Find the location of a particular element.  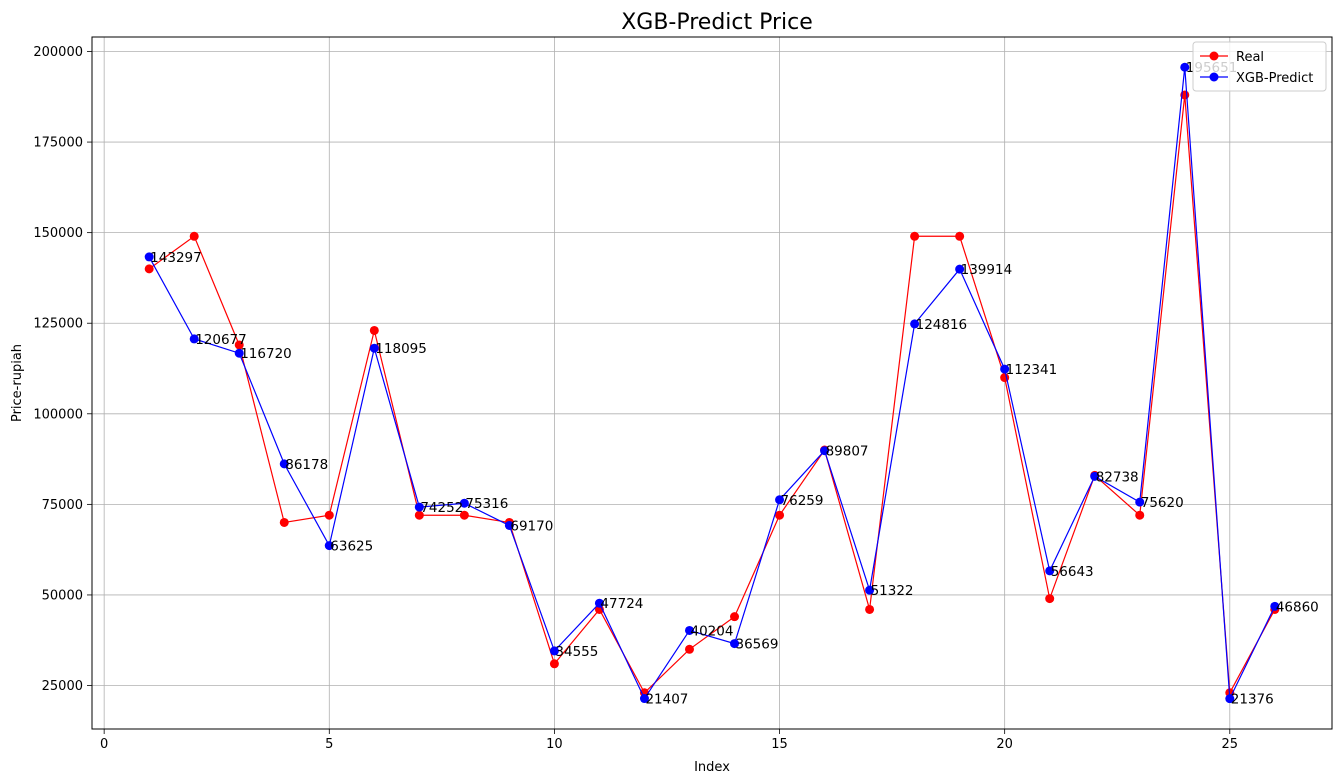

data-label: 118095 is located at coordinates (401, 349).